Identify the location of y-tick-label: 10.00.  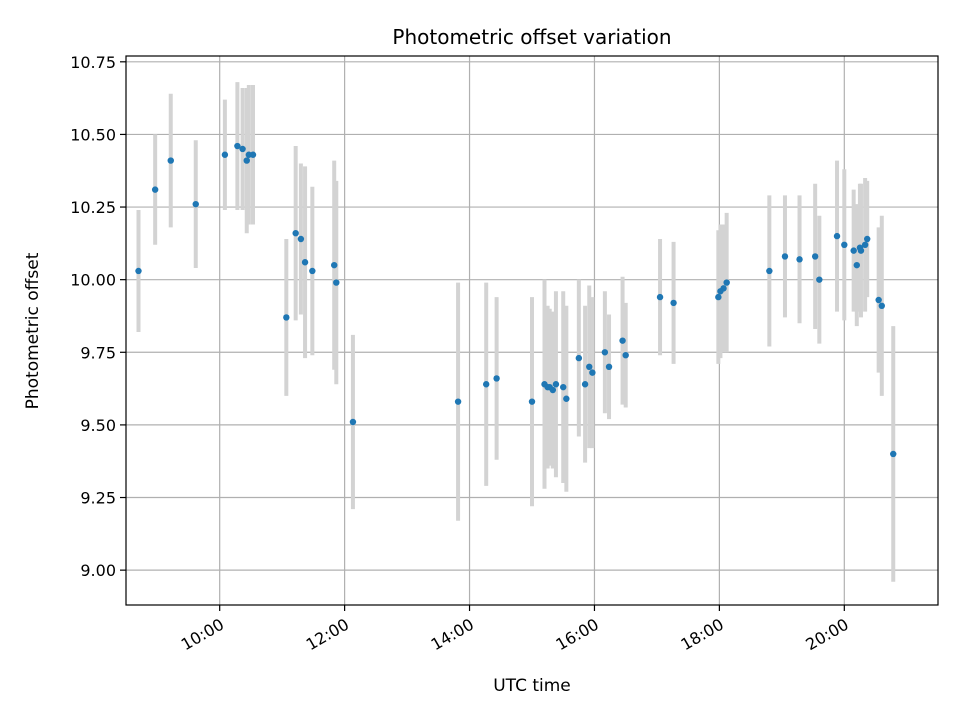
(93, 280).